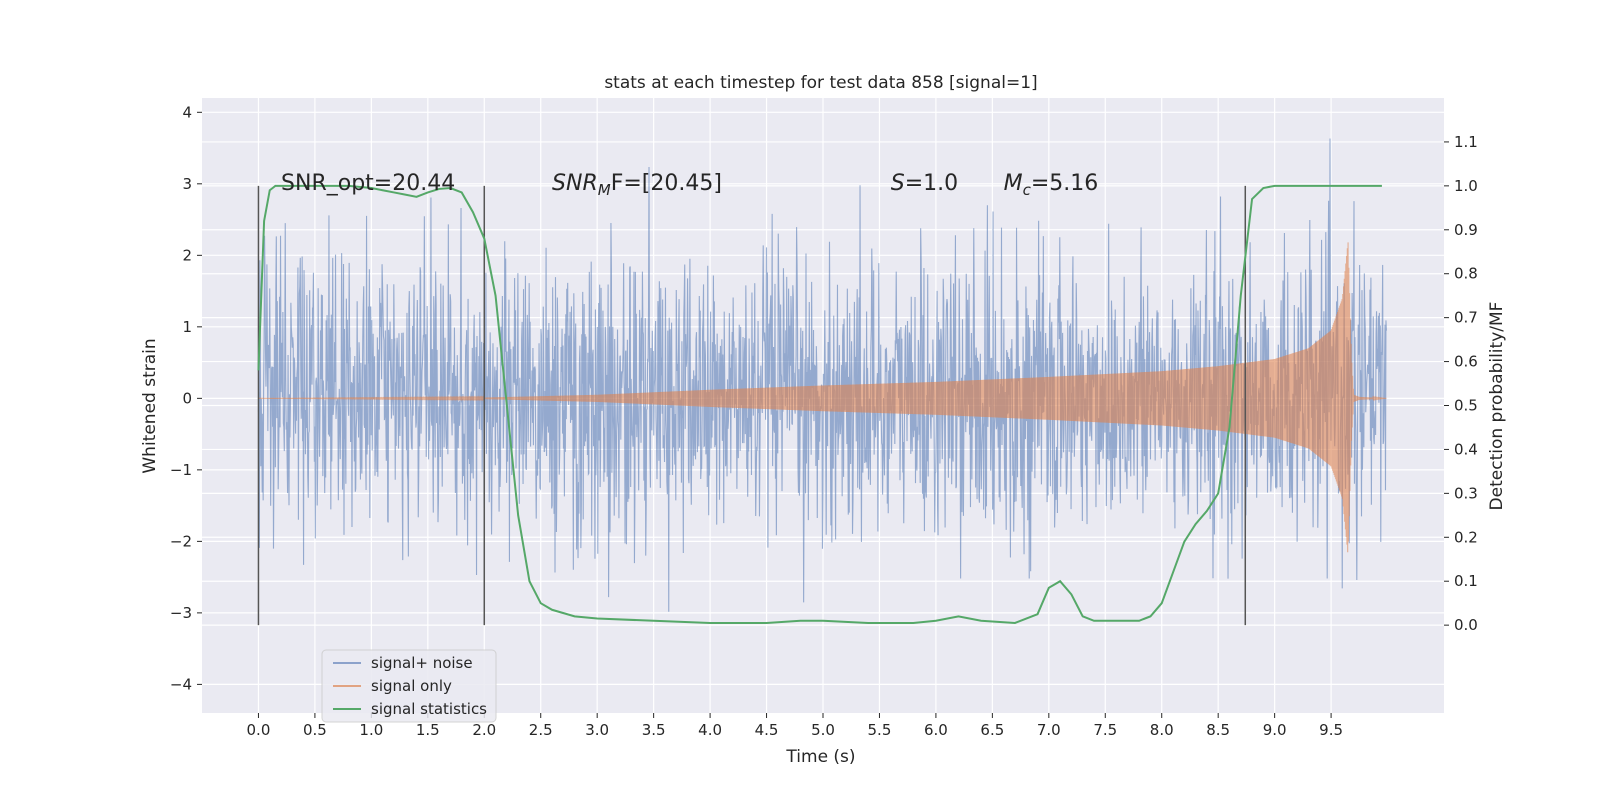 This screenshot has width=1600, height=800. What do you see at coordinates (1051, 185) in the screenshot?
I see `annotation-3: Mc=5.16` at bounding box center [1051, 185].